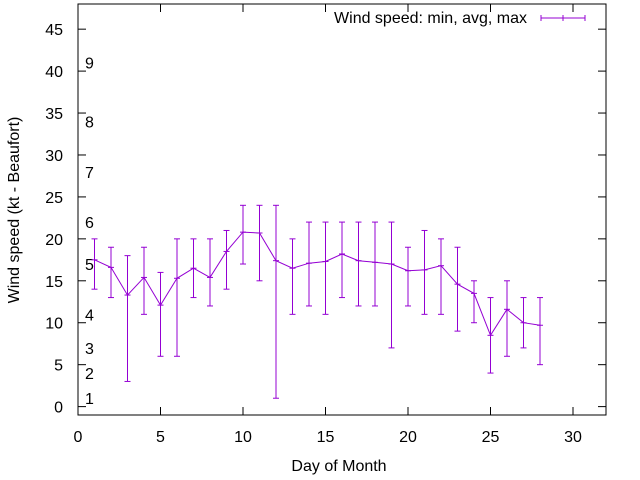 The image size is (640, 480). Describe the element at coordinates (54, 324) in the screenshot. I see `y-tick-label: 10` at that location.